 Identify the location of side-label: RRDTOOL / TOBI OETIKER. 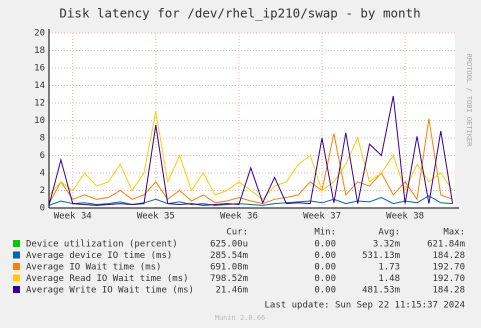
(469, 101).